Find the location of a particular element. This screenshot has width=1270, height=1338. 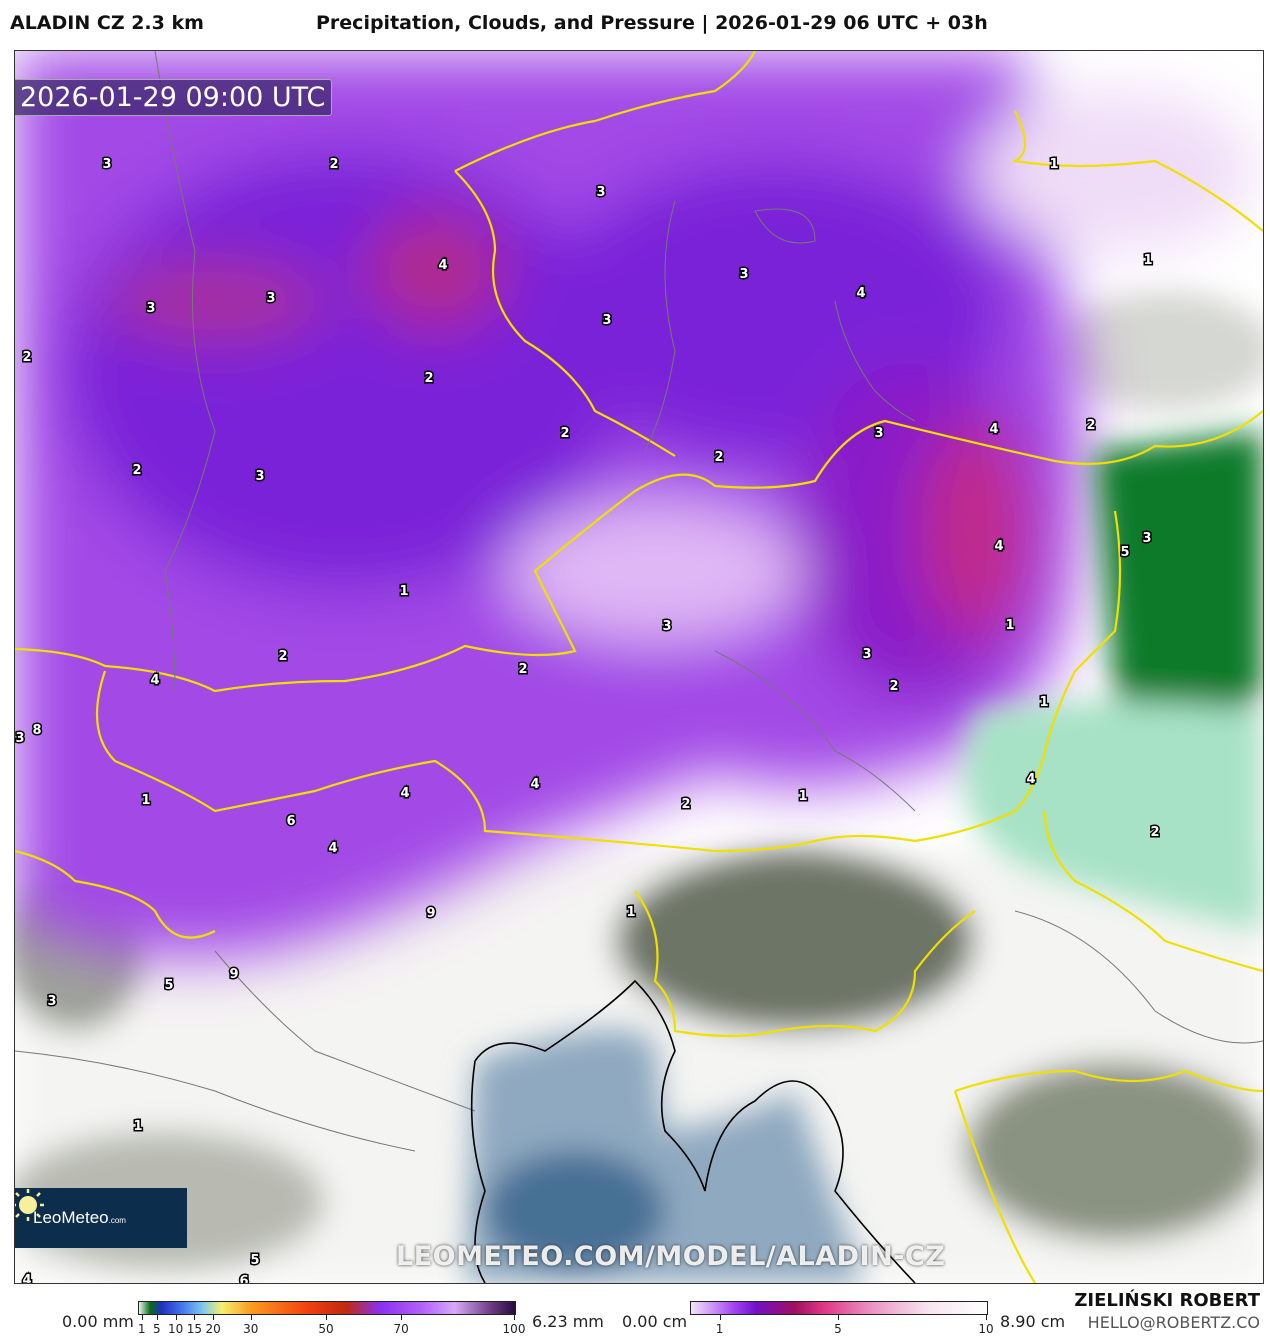

sun-icon is located at coordinates (29, 1205).